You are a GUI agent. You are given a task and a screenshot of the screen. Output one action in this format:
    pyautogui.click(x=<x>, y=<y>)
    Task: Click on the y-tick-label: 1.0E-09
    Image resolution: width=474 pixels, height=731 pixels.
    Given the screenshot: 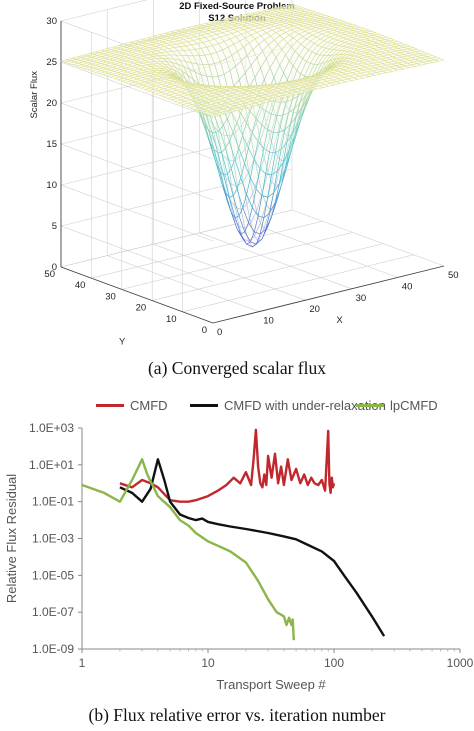 What is the action you would take?
    pyautogui.click(x=53, y=649)
    